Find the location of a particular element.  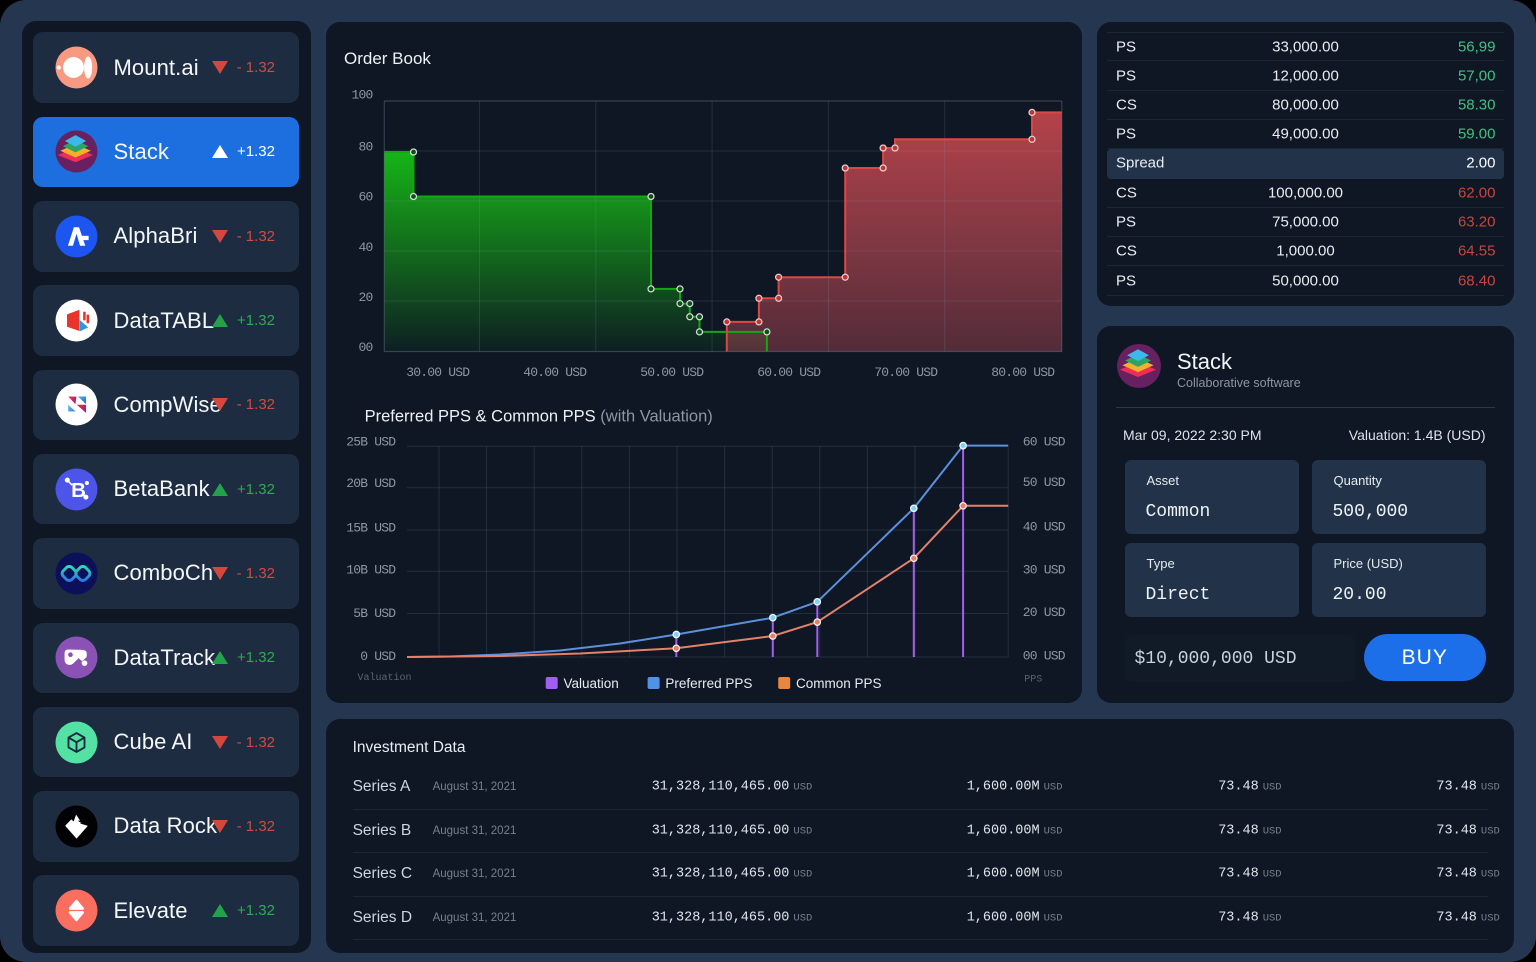

svg-text: 80 is located at coordinates (365, 147).